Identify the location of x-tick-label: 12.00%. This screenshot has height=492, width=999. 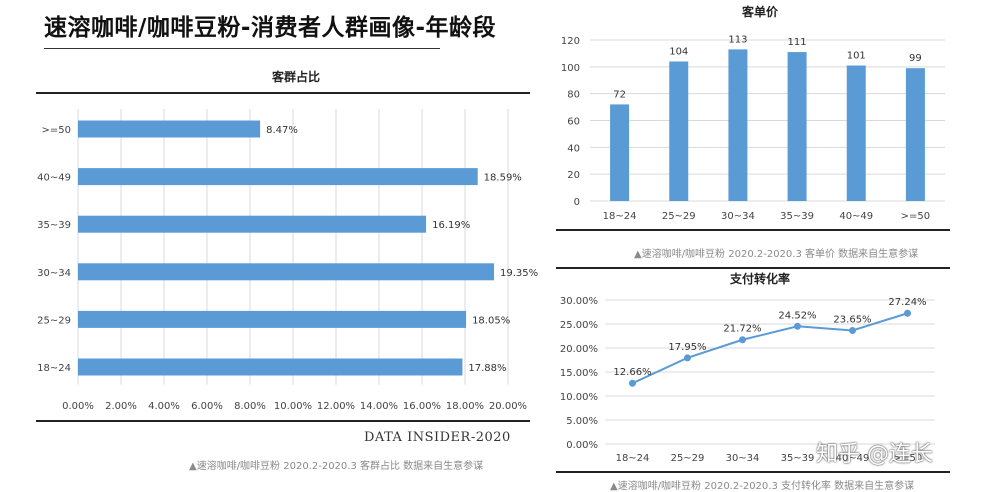
(336, 406).